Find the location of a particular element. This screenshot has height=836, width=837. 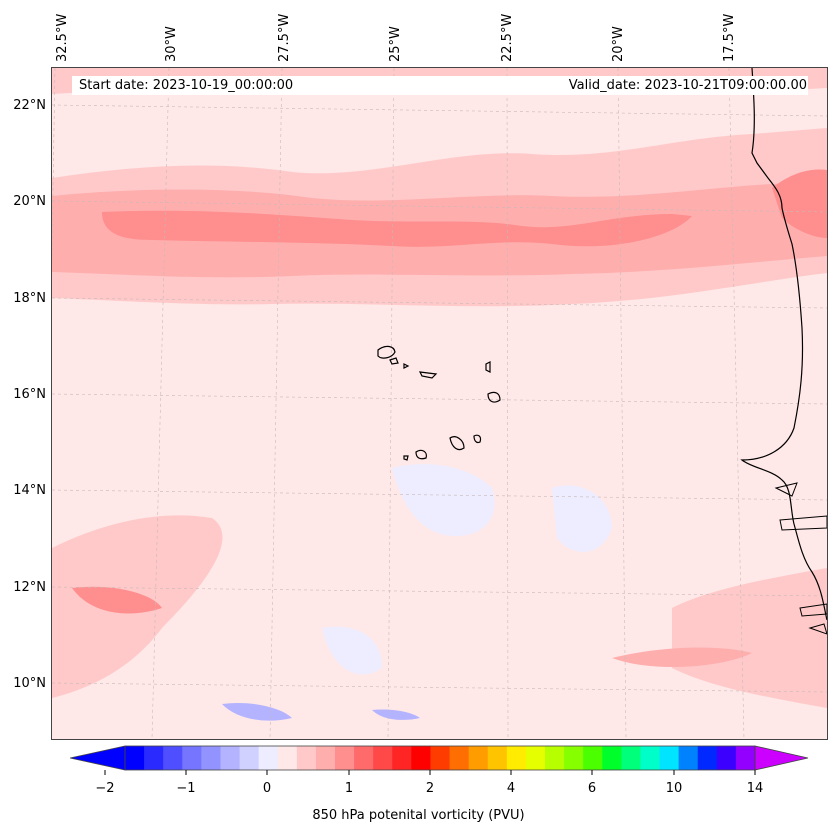

colorbar-tick-minus1: −1 is located at coordinates (186, 788).